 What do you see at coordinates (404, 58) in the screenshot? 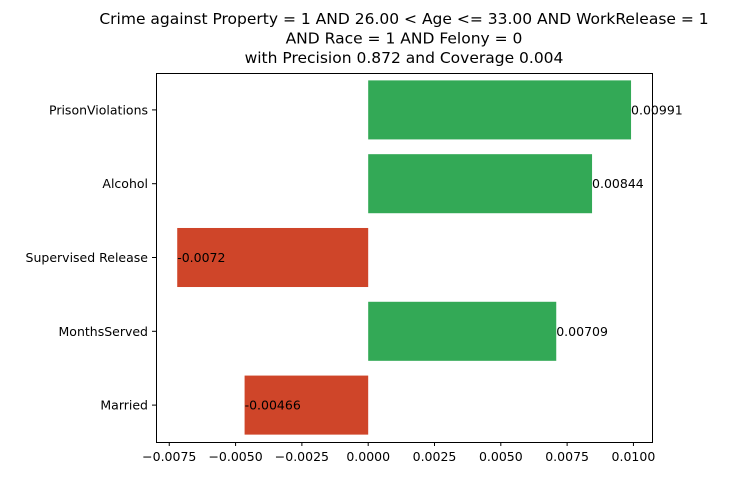
I see `title-line-3: with Precision 0.872 and Coverage 0.004` at bounding box center [404, 58].